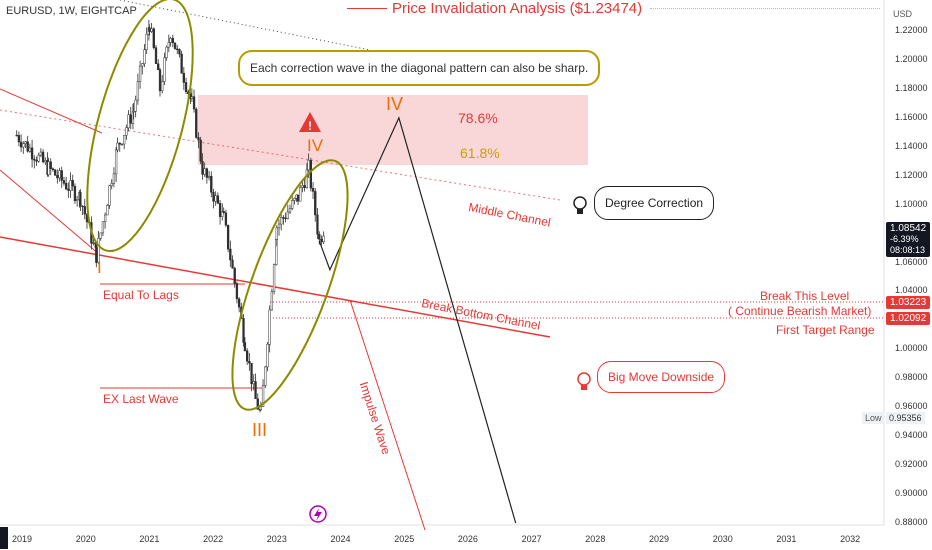 Image resolution: width=932 pixels, height=550 pixels. What do you see at coordinates (213, 539) in the screenshot?
I see `time-tick: 2022` at bounding box center [213, 539].